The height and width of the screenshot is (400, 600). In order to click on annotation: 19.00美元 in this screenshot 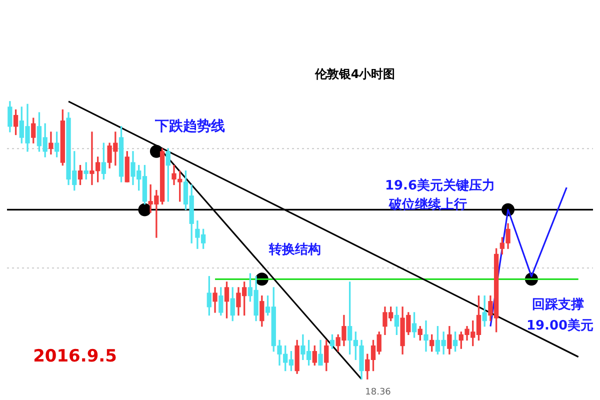, I will do `click(560, 325)`.